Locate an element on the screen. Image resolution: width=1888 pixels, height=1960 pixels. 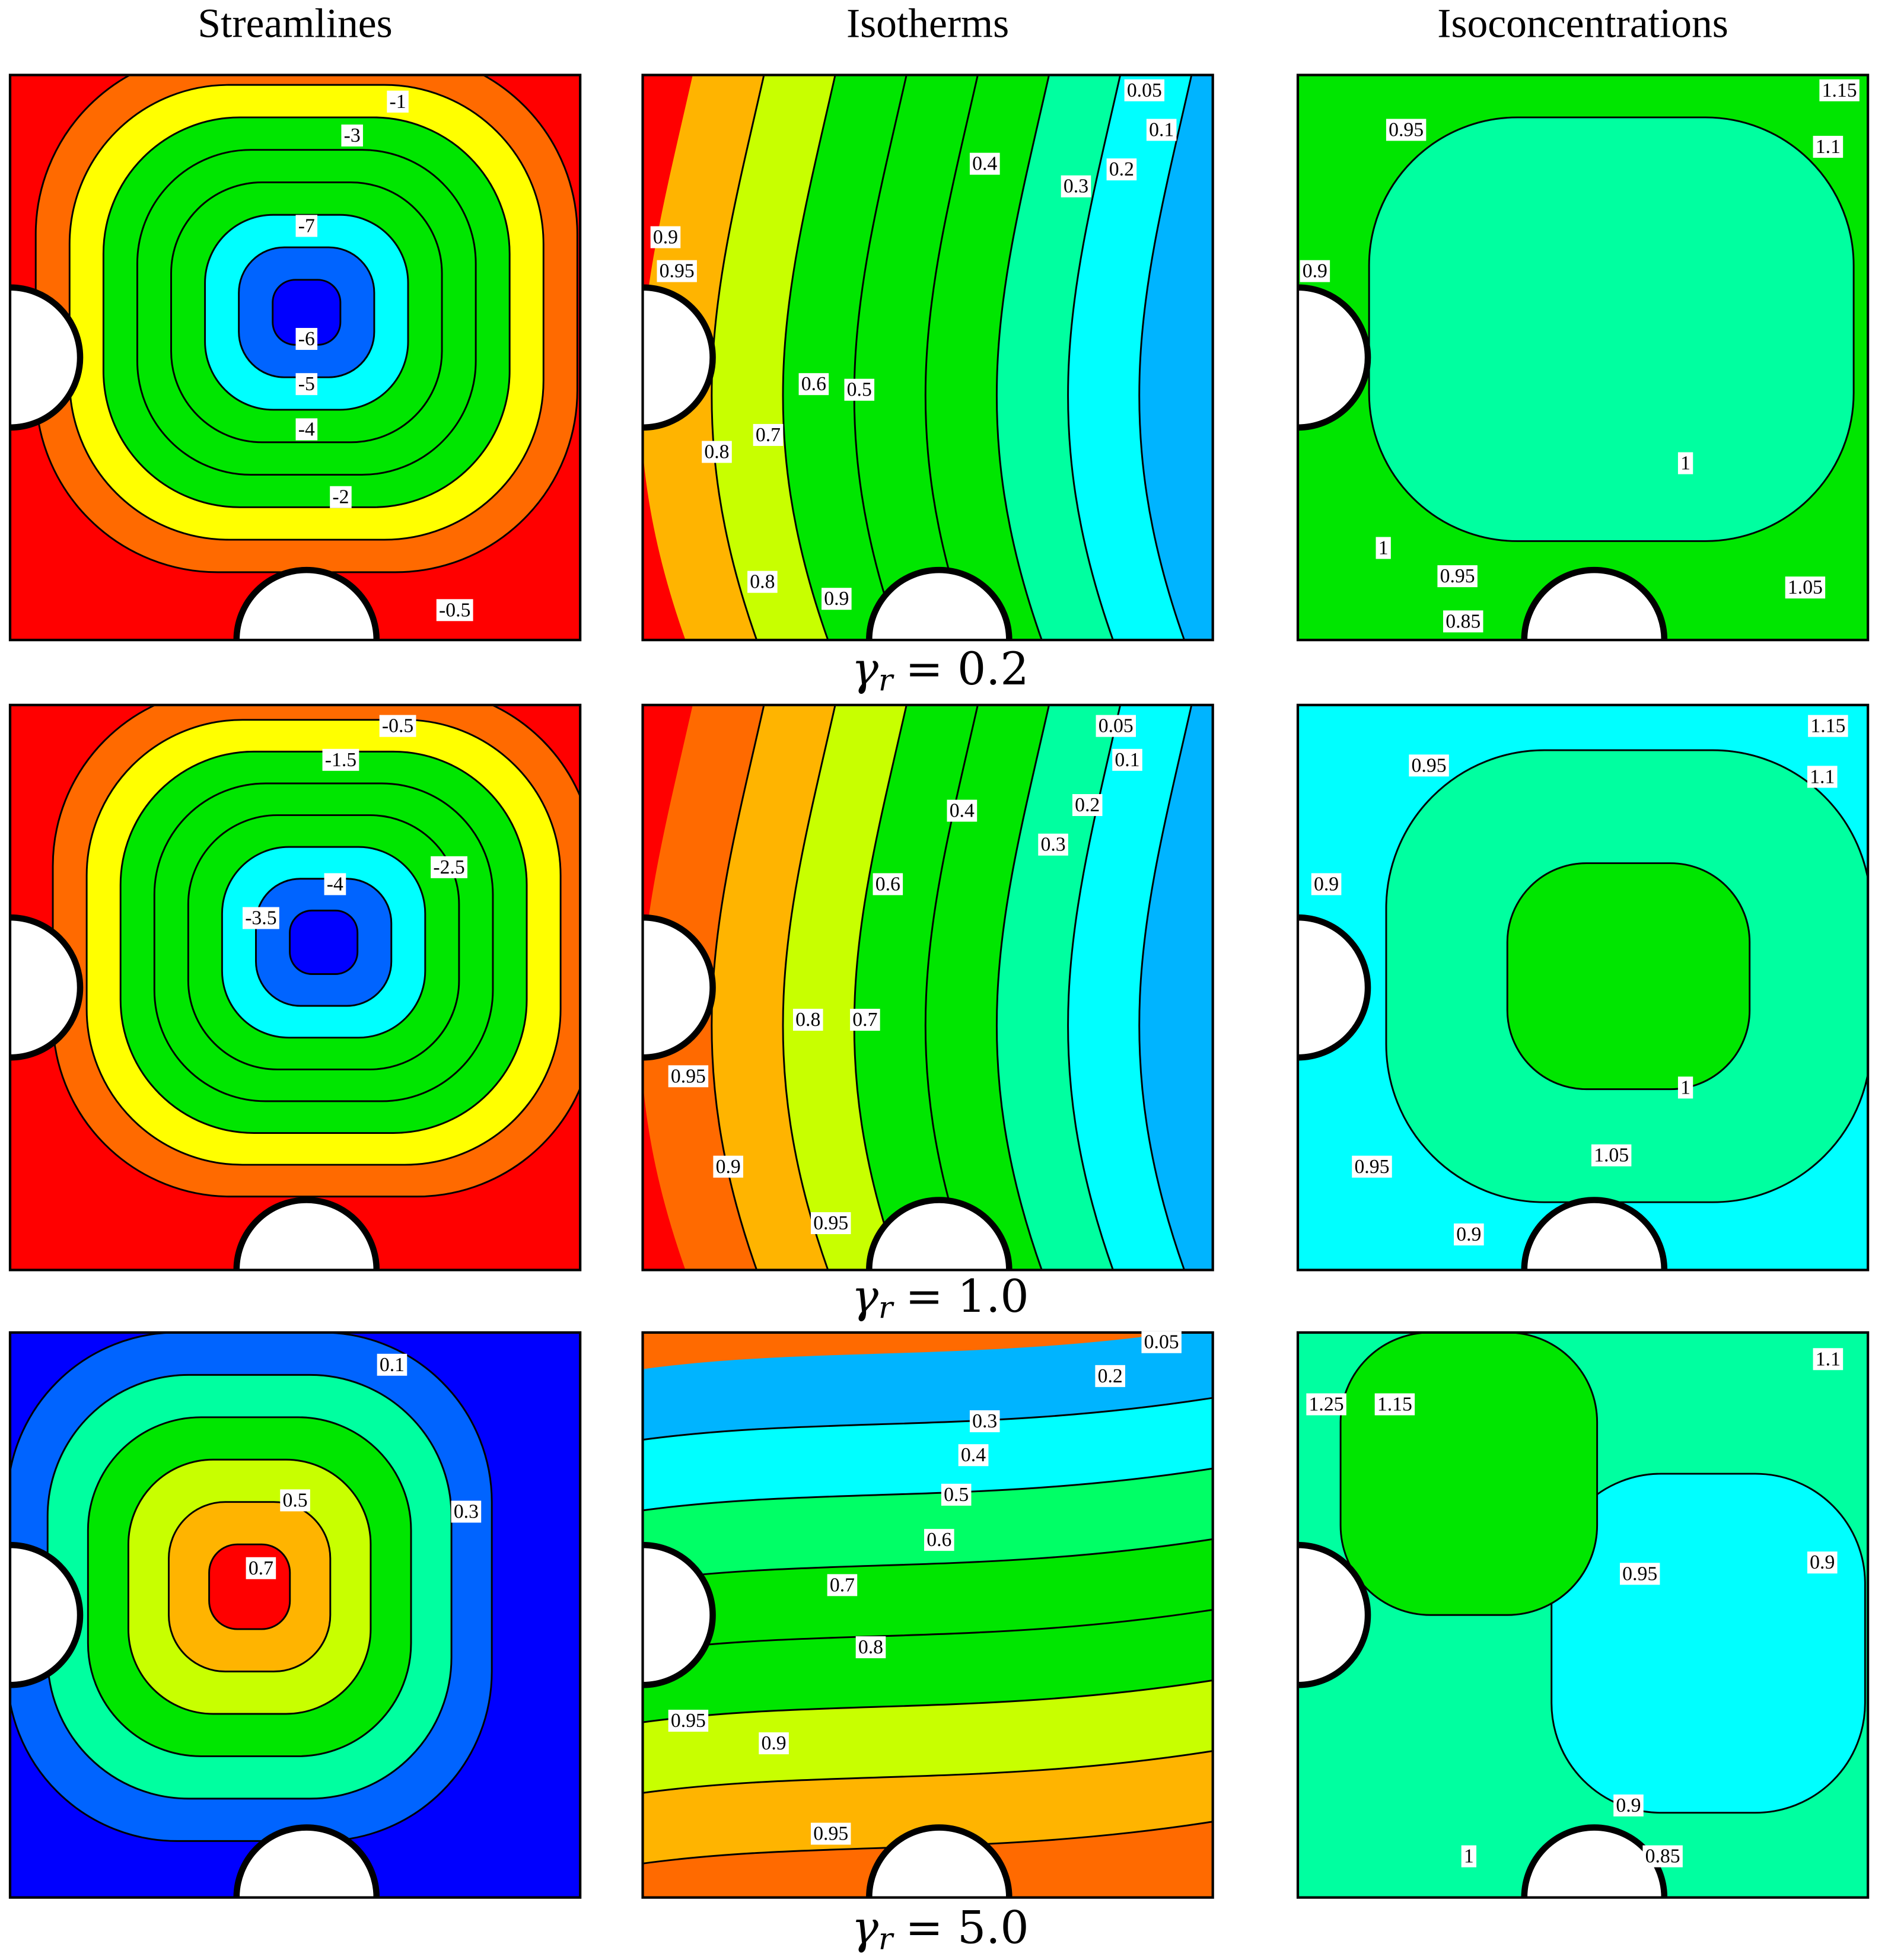
contour-label: 1.05 is located at coordinates (1611, 1156).